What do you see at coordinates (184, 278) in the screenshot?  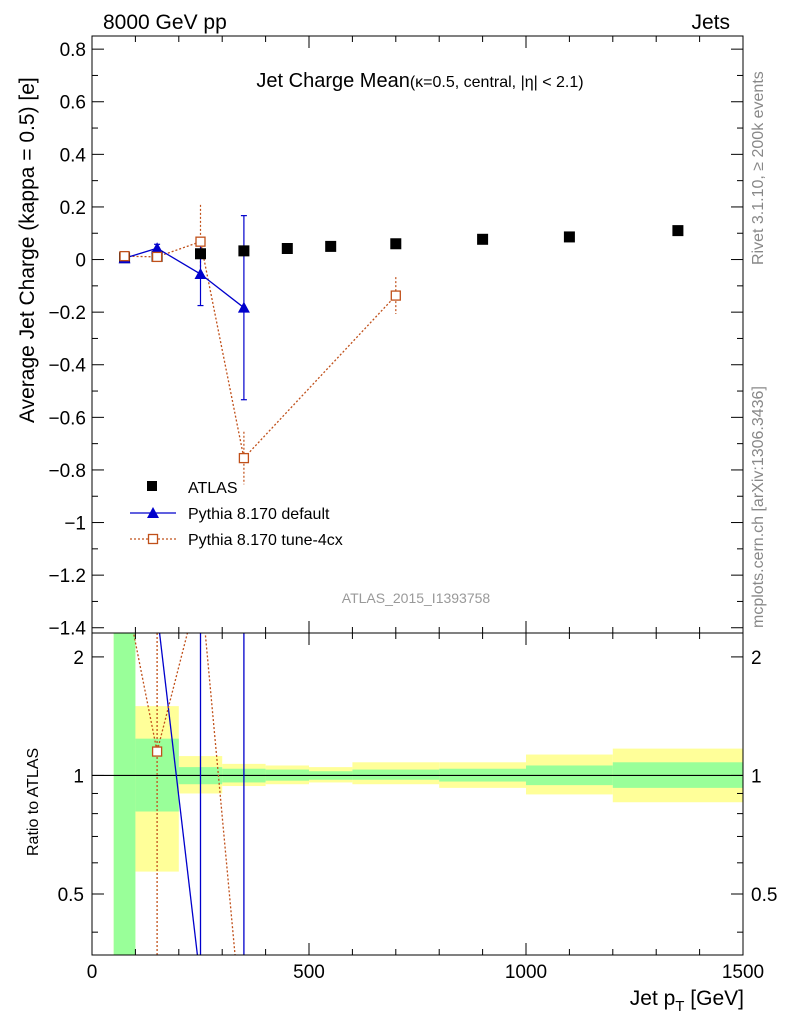 I see `default-series-line` at bounding box center [184, 278].